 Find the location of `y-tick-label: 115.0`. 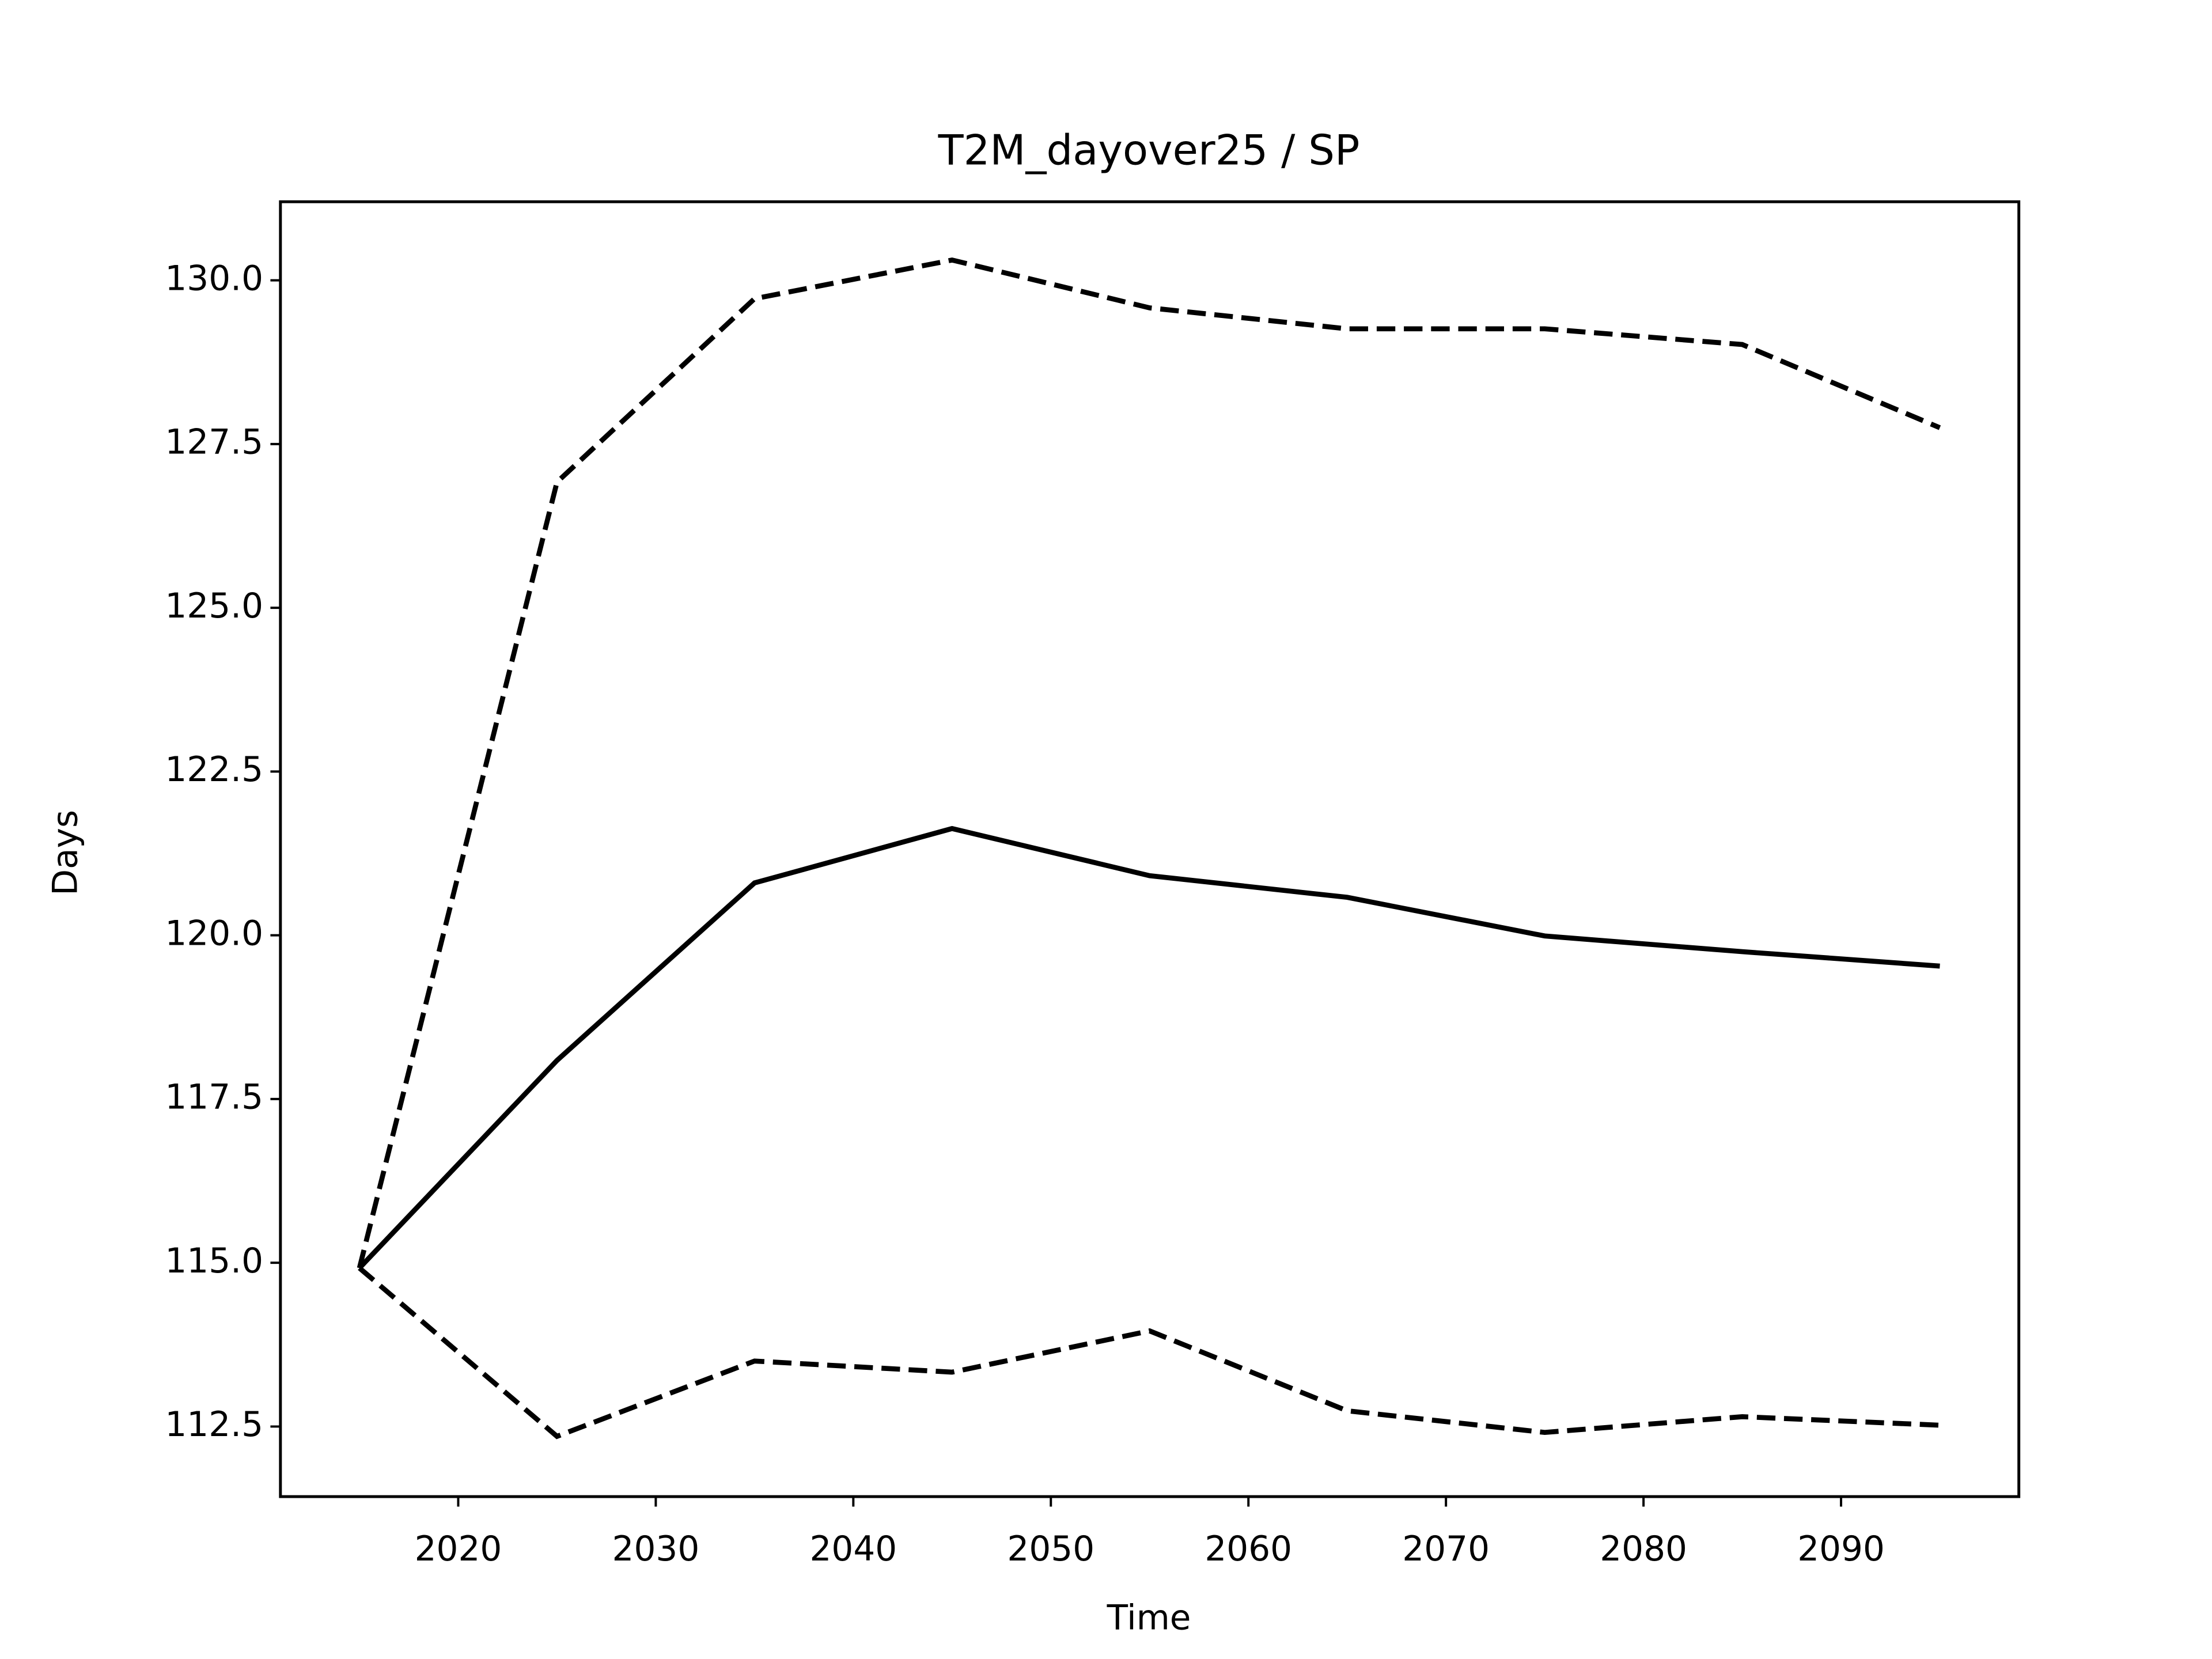

y-tick-label: 115.0 is located at coordinates (214, 1261).